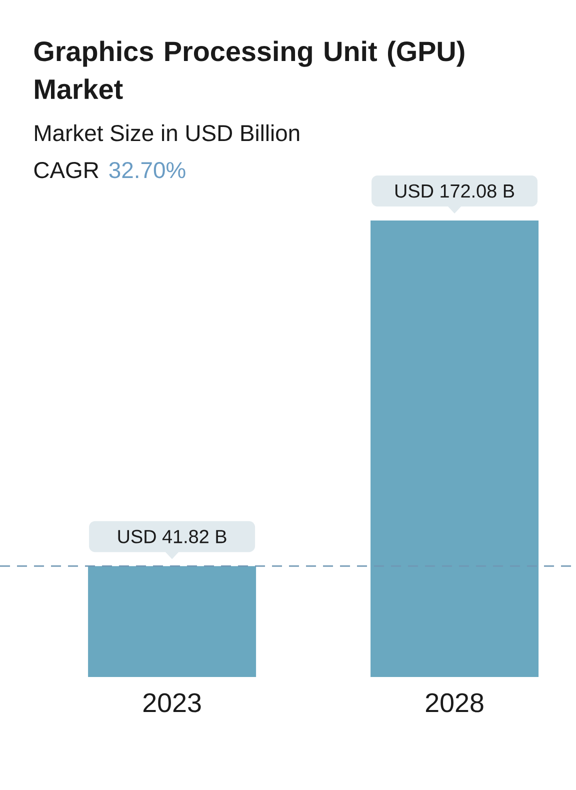  I want to click on chart-title: Graphics Processing Unit (GPU) Market, so click(249, 70).